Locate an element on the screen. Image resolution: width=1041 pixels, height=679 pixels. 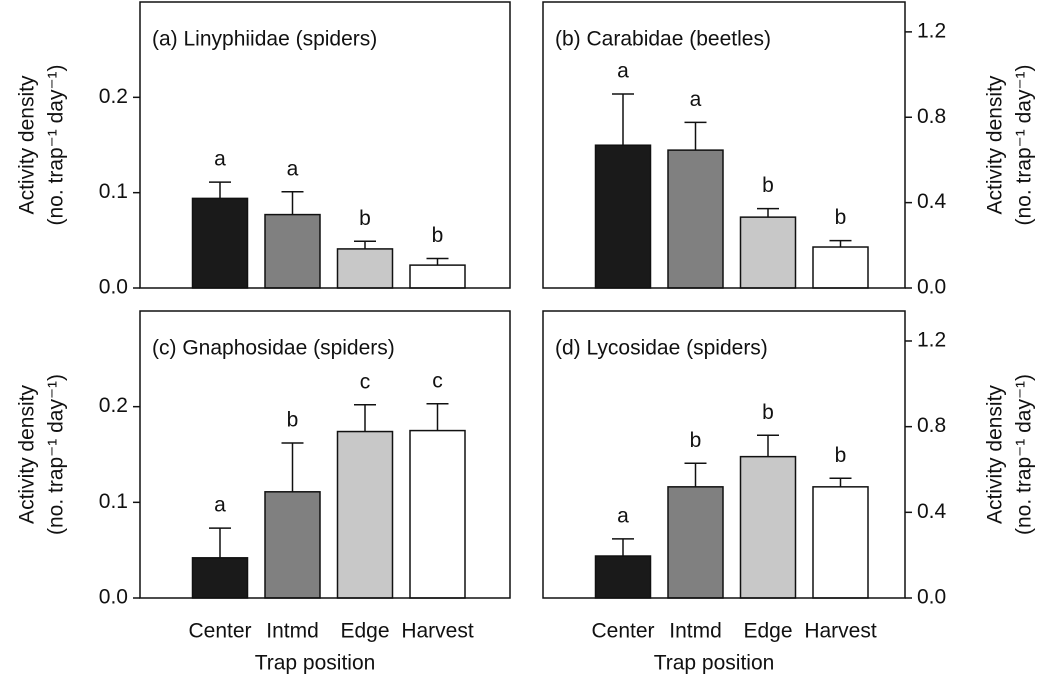
panel-title: (a) Linyphiidae (spiders) is located at coordinates (264, 39).